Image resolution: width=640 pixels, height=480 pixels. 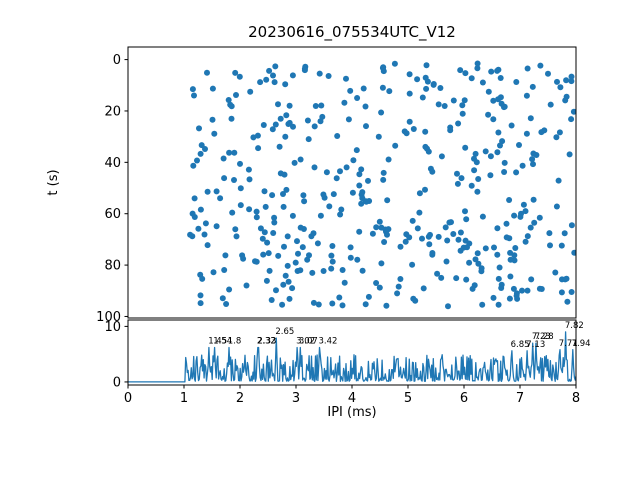 I want to click on peak-annotation: 1.45, so click(x=217, y=342).